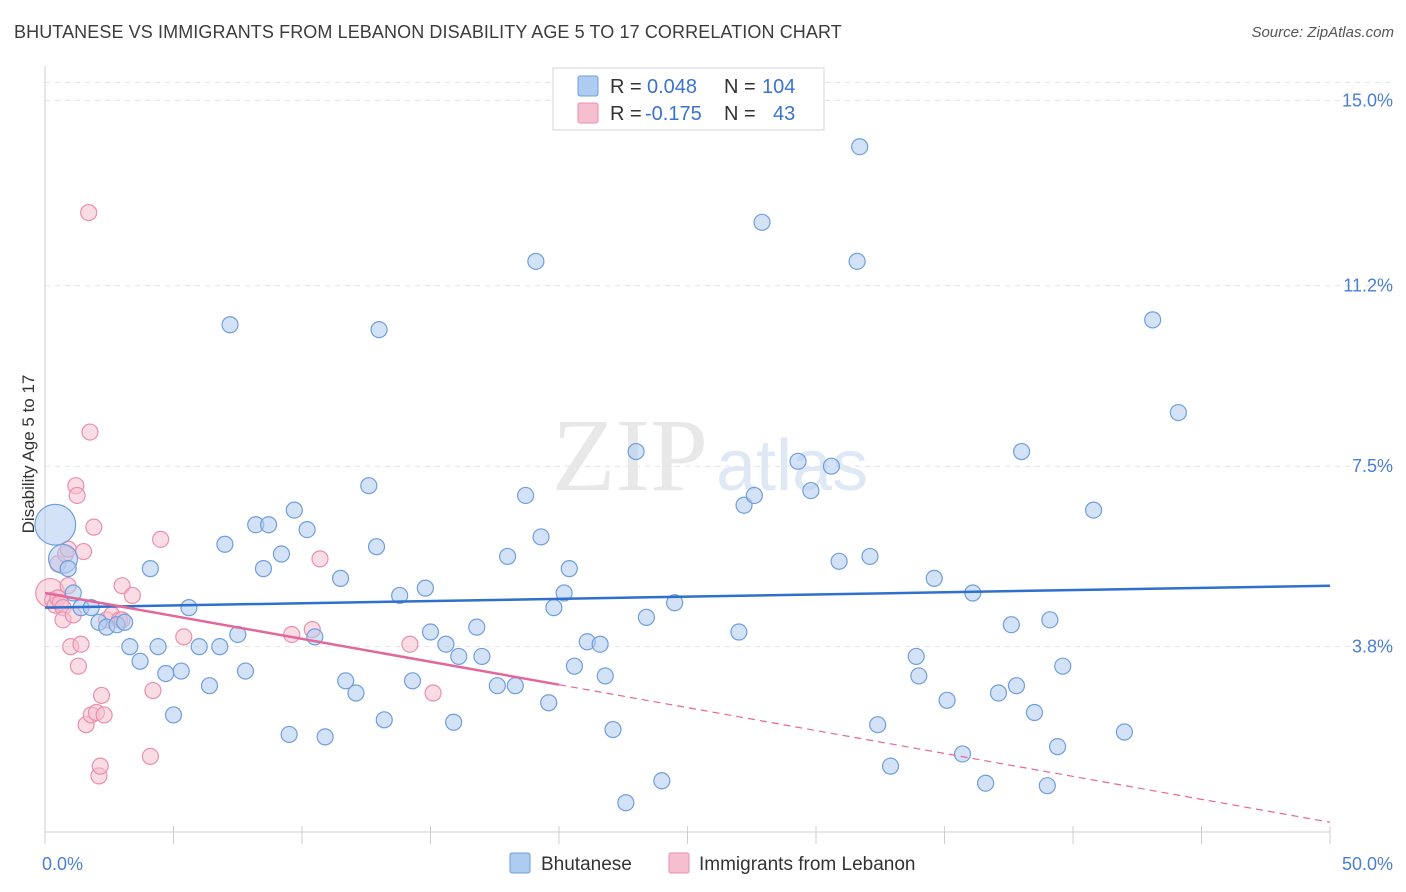 Image resolution: width=1406 pixels, height=892 pixels. What do you see at coordinates (673, 114) in the screenshot?
I see `stats-pink-r-value: -0.175` at bounding box center [673, 114].